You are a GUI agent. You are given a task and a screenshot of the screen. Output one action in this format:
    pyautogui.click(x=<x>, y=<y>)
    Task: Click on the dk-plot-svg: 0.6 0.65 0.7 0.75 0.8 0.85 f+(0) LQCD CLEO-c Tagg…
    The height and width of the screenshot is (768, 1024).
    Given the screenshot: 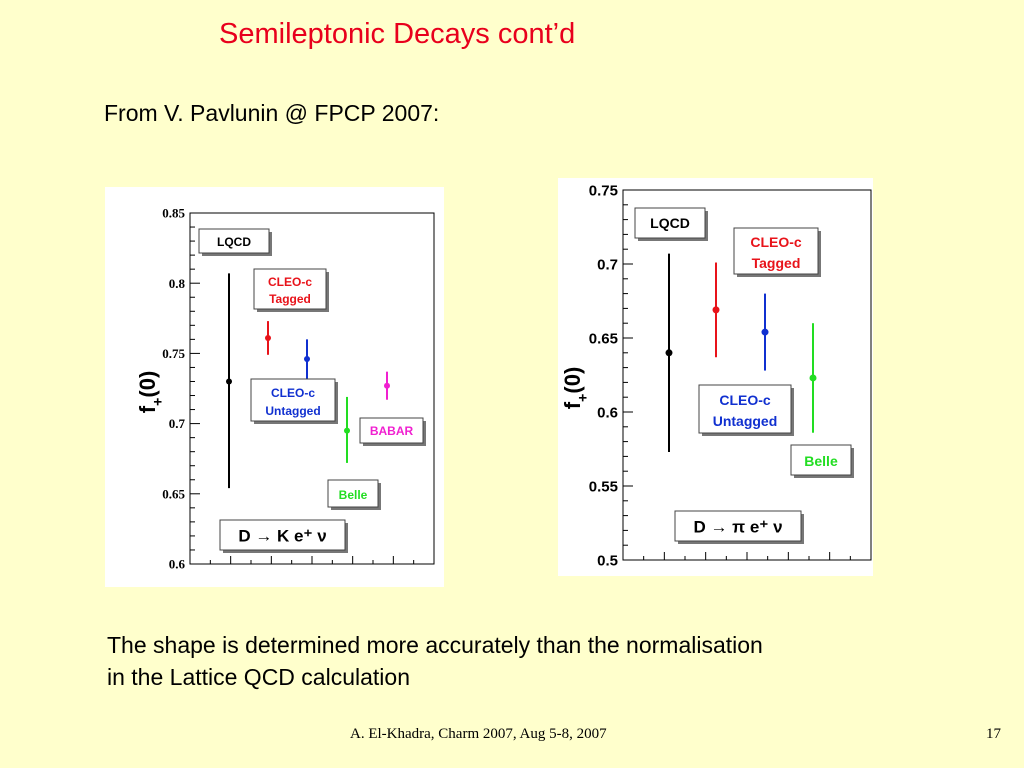 What is the action you would take?
    pyautogui.click(x=285, y=389)
    